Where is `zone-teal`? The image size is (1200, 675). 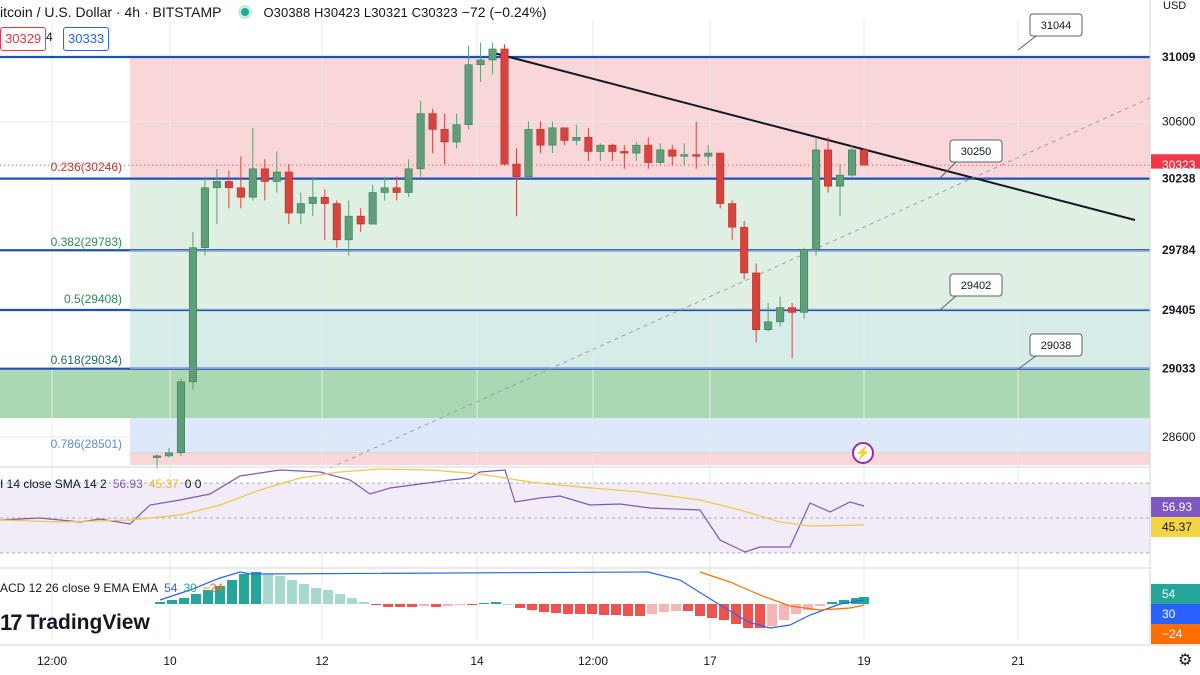 zone-teal is located at coordinates (640, 339).